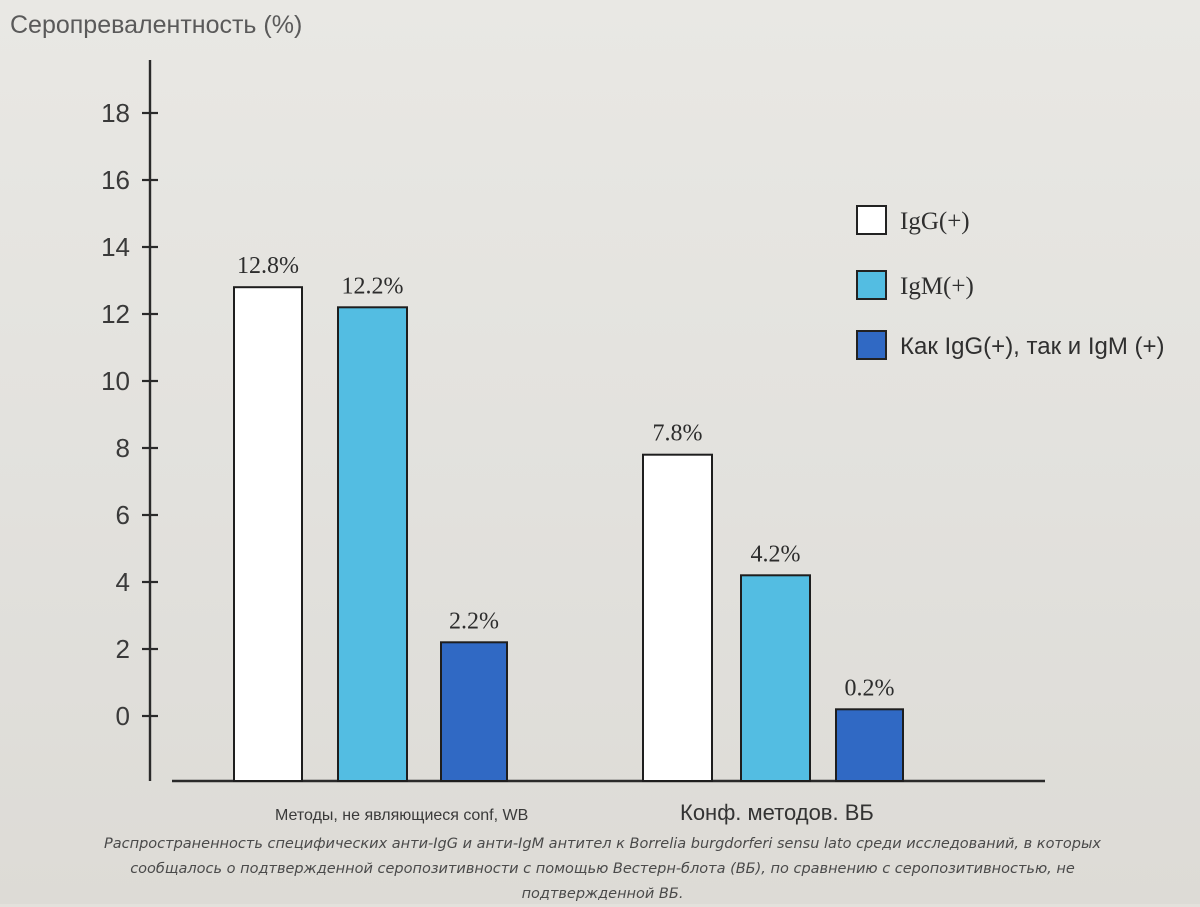 The height and width of the screenshot is (907, 1200). Describe the element at coordinates (373, 286) in the screenshot. I see `bar-value-label: 12.2%` at that location.